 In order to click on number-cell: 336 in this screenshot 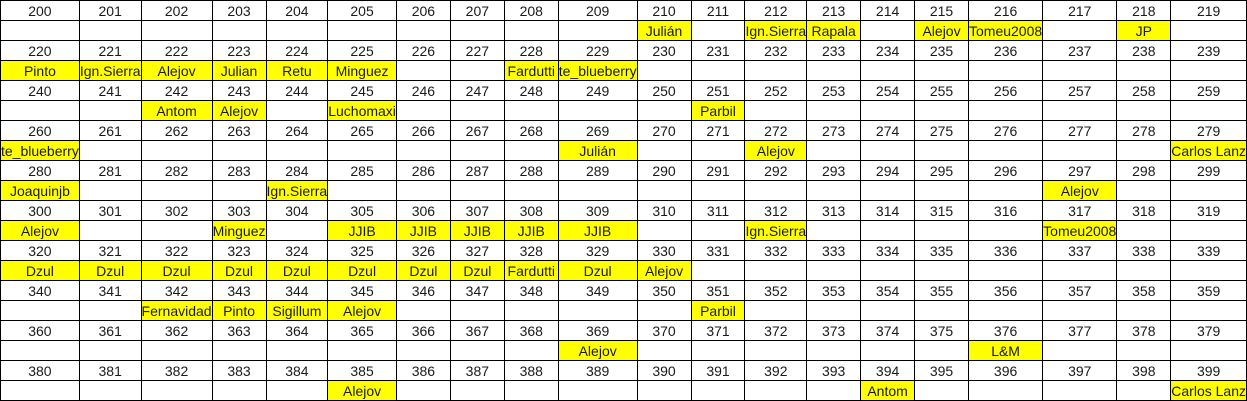, I will do `click(1006, 251)`.